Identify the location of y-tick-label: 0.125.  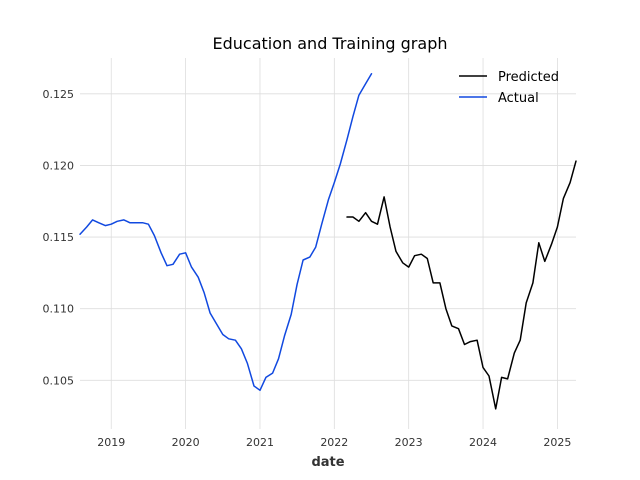
(59, 94).